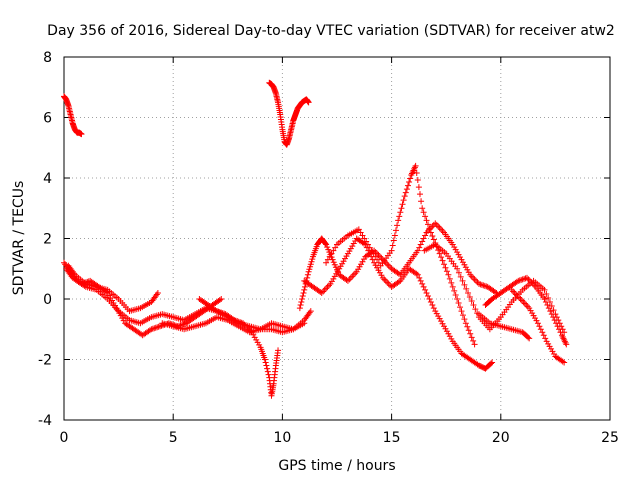 Image resolution: width=640 pixels, height=480 pixels. I want to click on y-axis-label: SDTVAR / TECUs, so click(19, 238).